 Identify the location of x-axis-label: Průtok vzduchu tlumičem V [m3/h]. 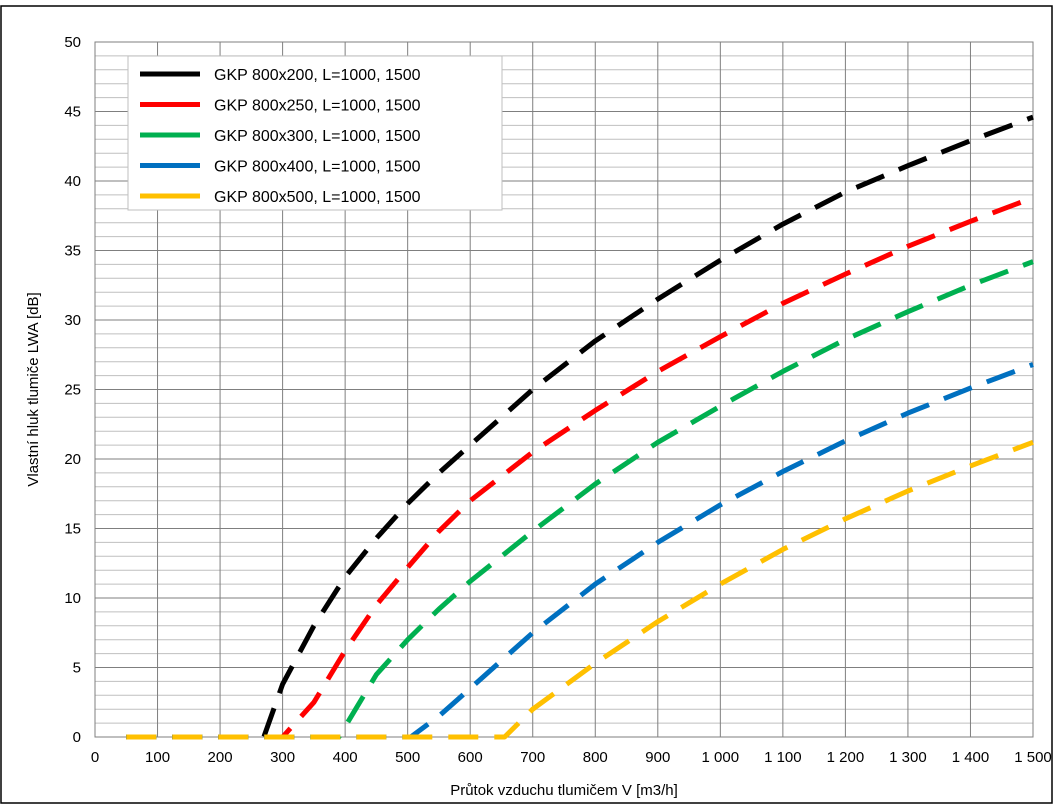
(564, 790).